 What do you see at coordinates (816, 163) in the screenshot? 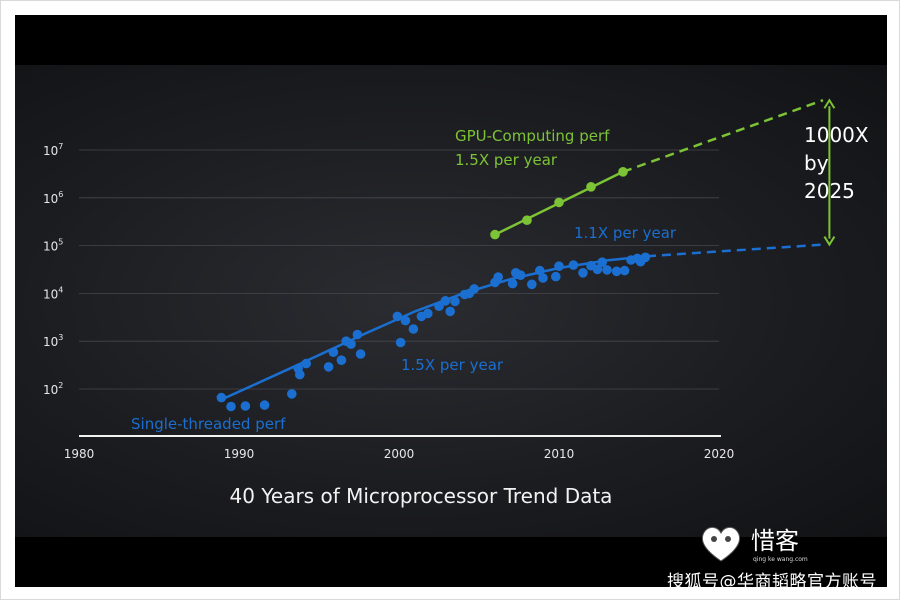
I see `annotation-text-1: by` at bounding box center [816, 163].